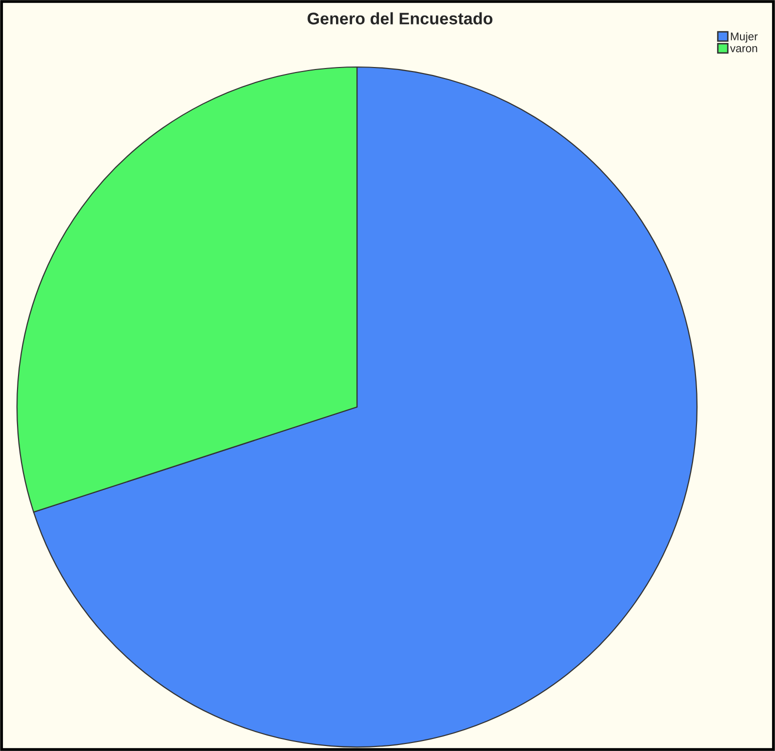 The width and height of the screenshot is (775, 751). Describe the element at coordinates (744, 37) in the screenshot. I see `legend-label: Mujer` at that location.